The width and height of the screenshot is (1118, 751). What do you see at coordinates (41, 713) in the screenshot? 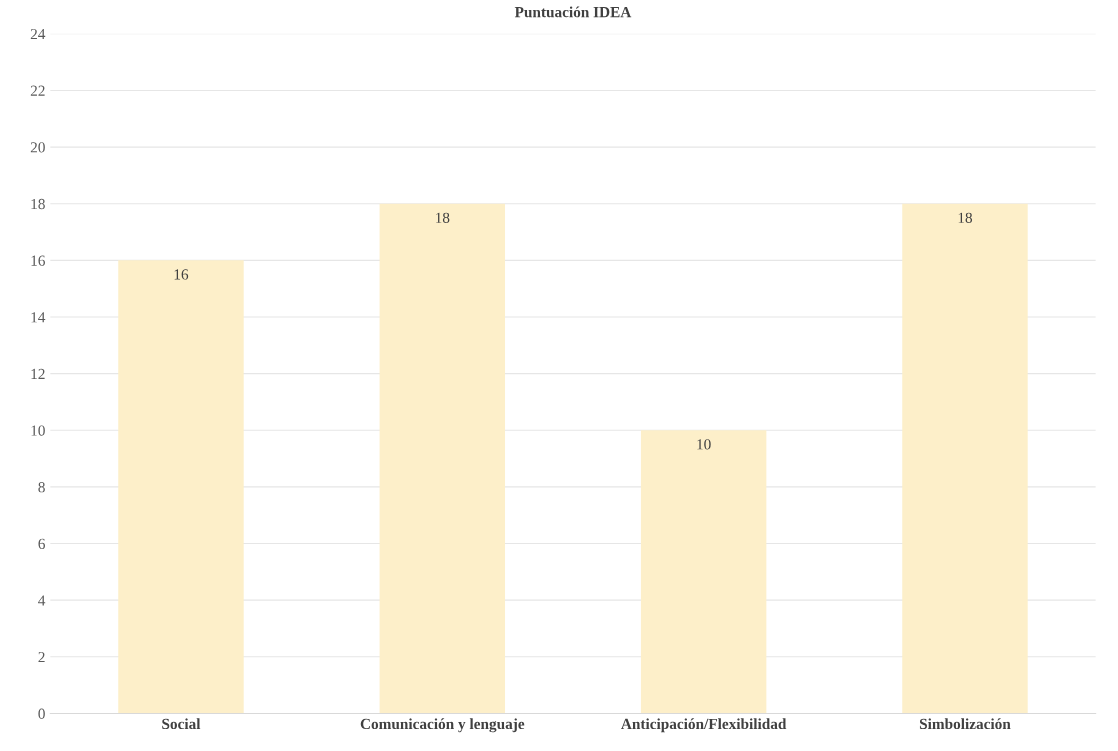
I see `y-tick-label: 0` at bounding box center [41, 713].